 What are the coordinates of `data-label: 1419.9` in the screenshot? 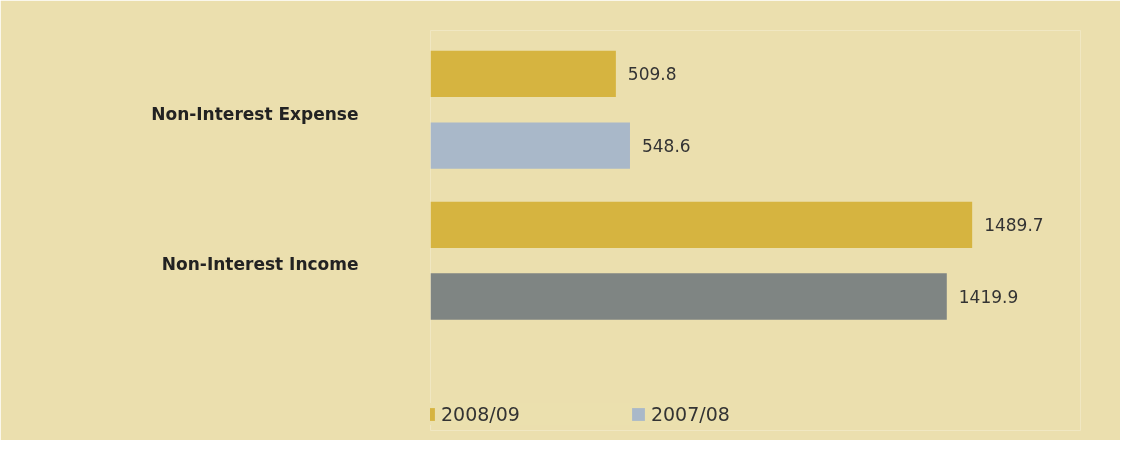 It's located at (988, 297).